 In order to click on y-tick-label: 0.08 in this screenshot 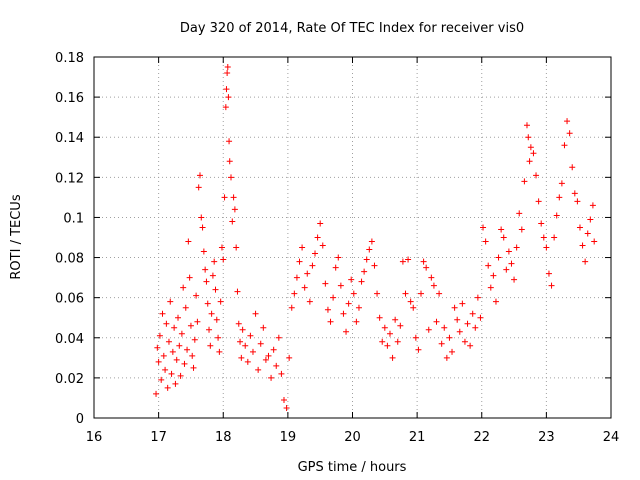, I will do `click(69, 259)`.